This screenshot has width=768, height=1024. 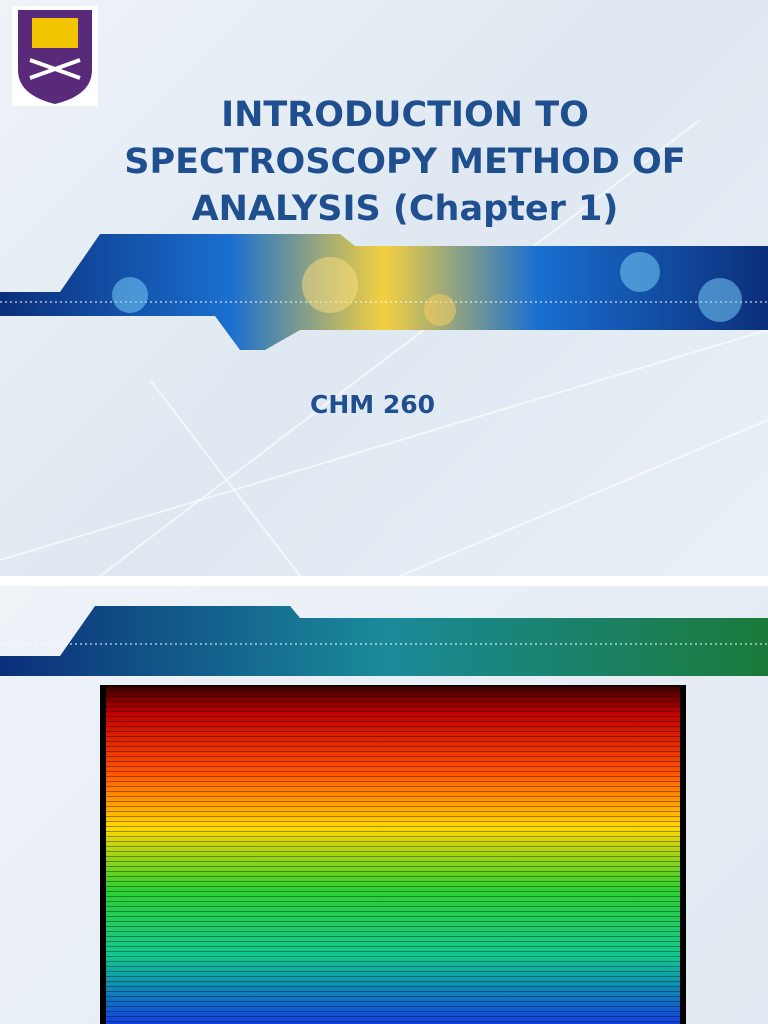 I want to click on title-line: INTRODUCTION TO, so click(x=405, y=115).